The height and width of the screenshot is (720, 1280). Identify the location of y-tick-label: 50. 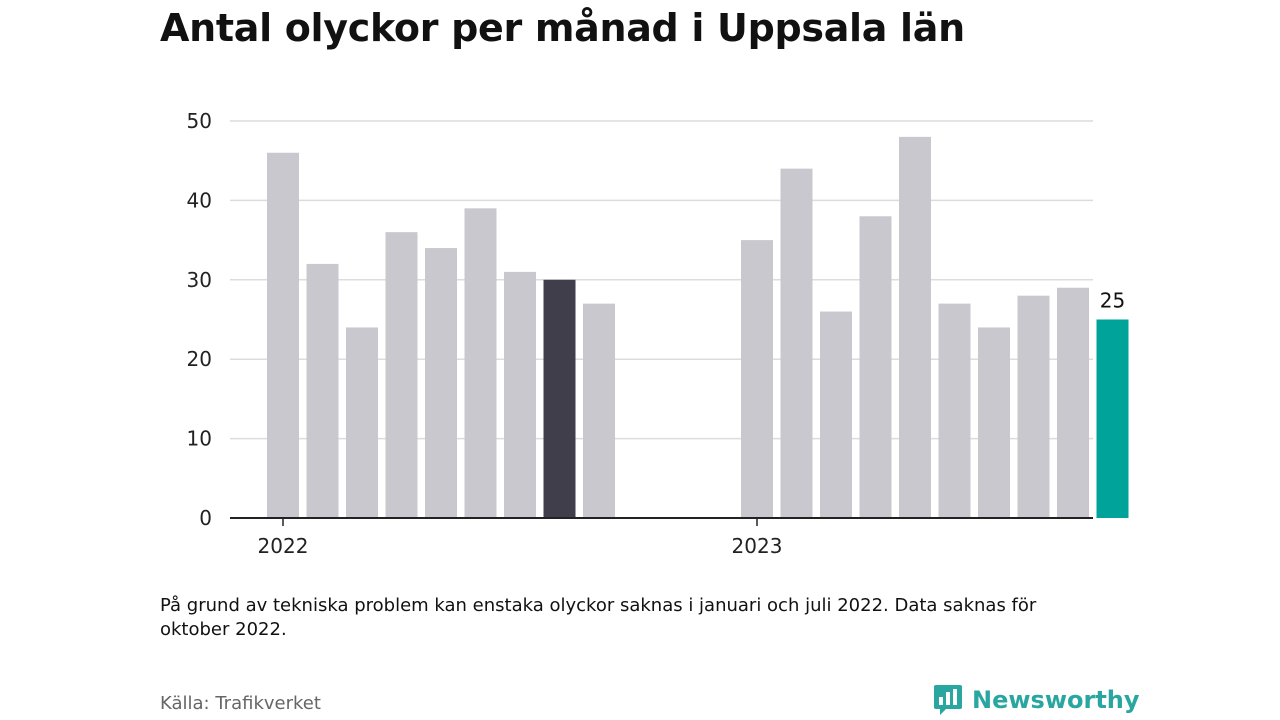
(199, 121).